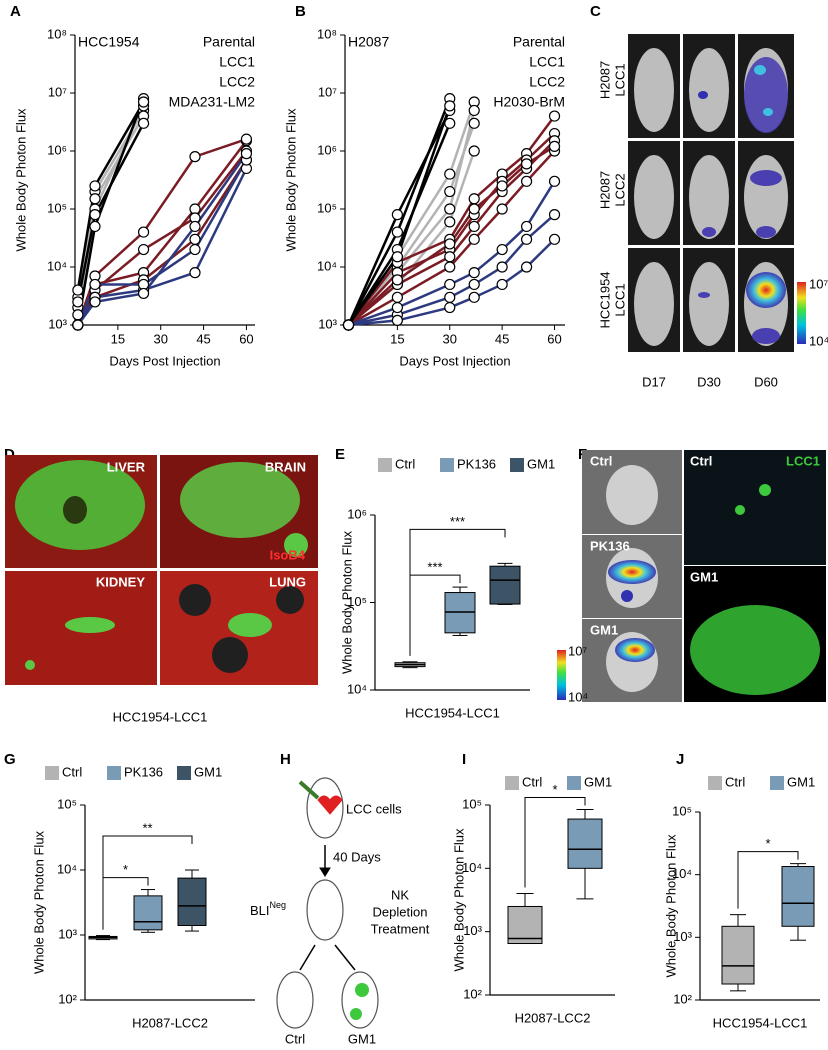 This screenshot has width=828, height=1050. What do you see at coordinates (368, 42) in the screenshot?
I see `sample-label: H2087` at bounding box center [368, 42].